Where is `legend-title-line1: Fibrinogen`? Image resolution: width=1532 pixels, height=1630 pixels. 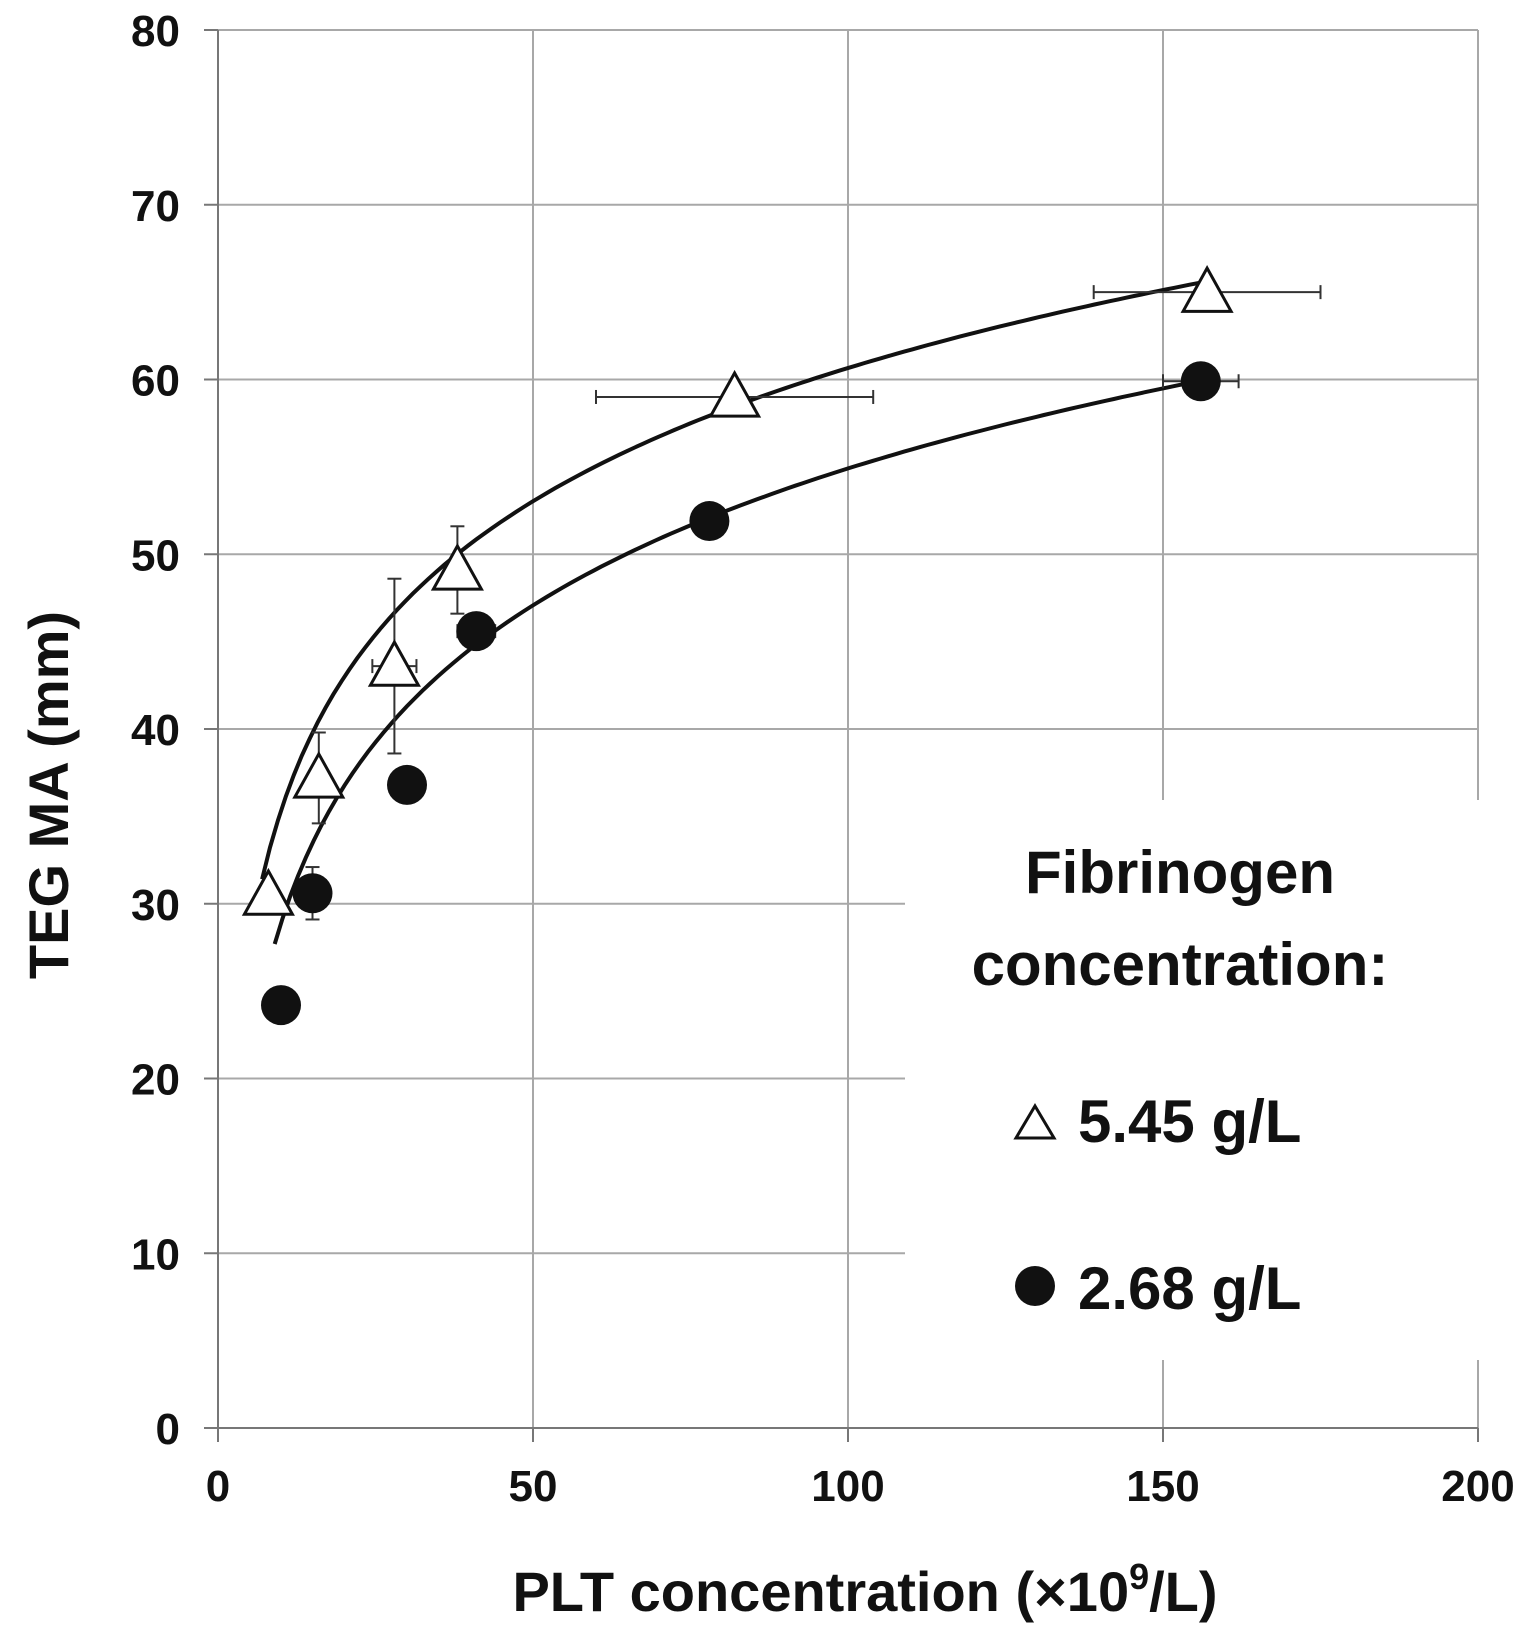
legend-title-line1: Fibrinogen is located at coordinates (1180, 872).